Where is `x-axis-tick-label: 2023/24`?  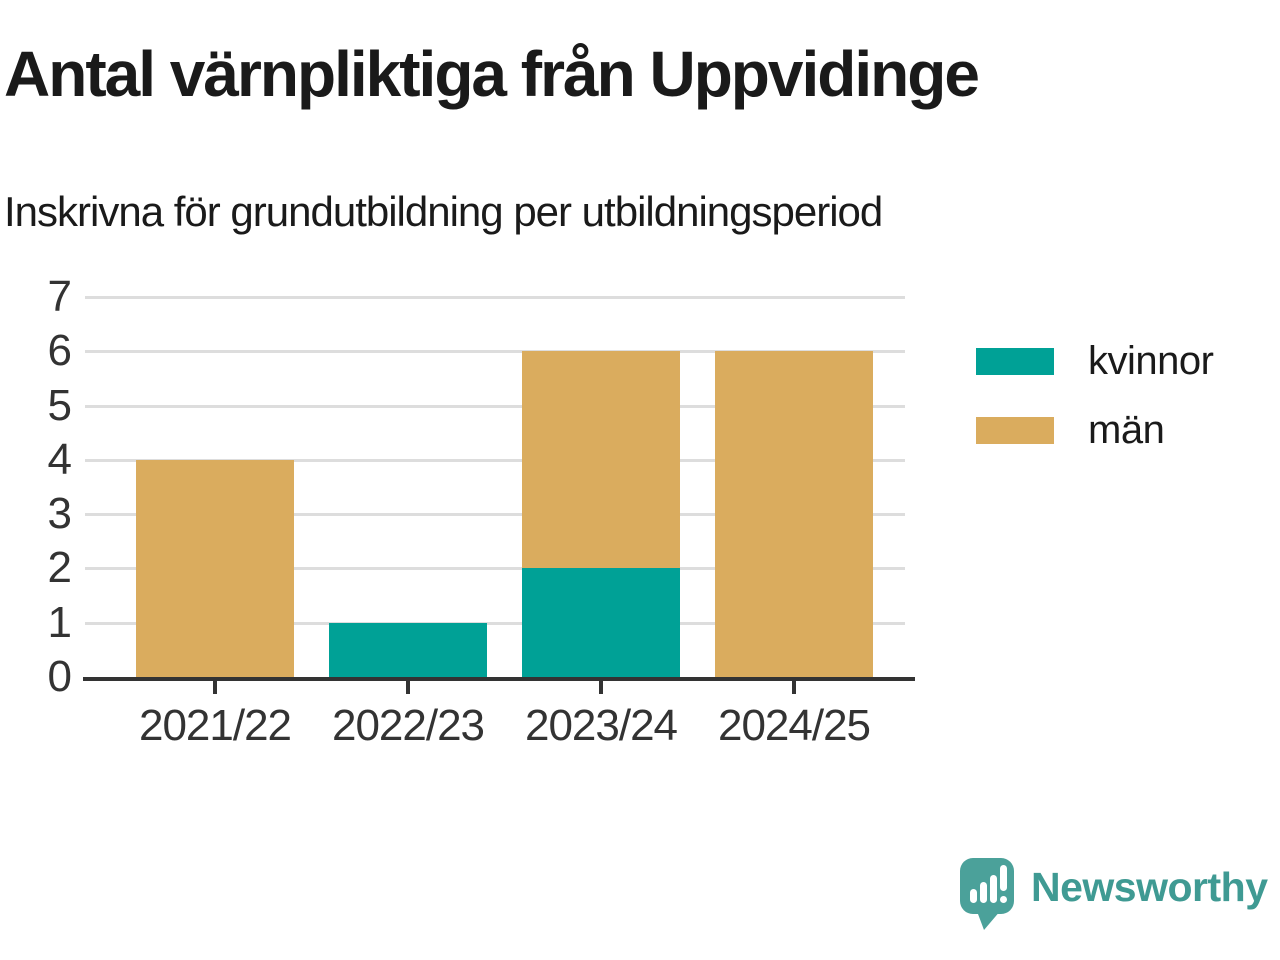
x-axis-tick-label: 2023/24 is located at coordinates (601, 725).